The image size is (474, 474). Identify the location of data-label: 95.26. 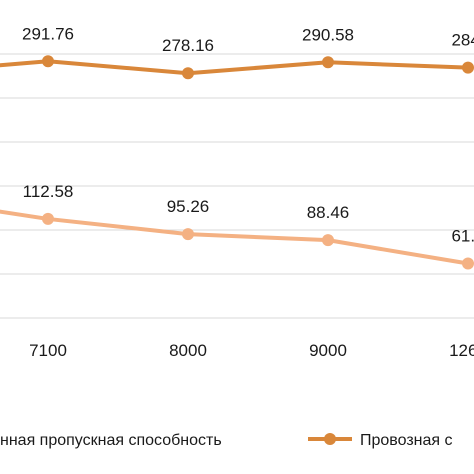
(188, 206).